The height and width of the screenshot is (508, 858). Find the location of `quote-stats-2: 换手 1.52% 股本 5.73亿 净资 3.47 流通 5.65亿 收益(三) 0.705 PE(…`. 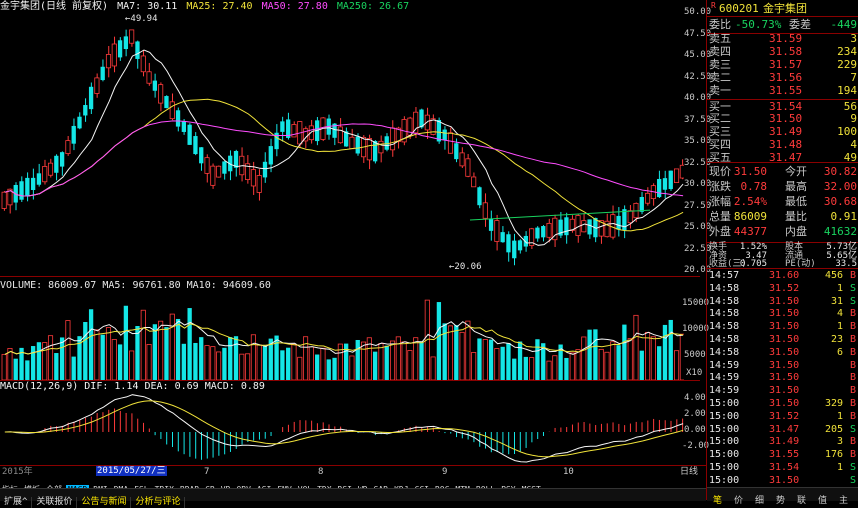

quote-stats-2: 换手 1.52% 股本 5.73亿 净资 3.47 流通 5.65亿 收益(三) 0.705 PE(… is located at coordinates (782, 255).